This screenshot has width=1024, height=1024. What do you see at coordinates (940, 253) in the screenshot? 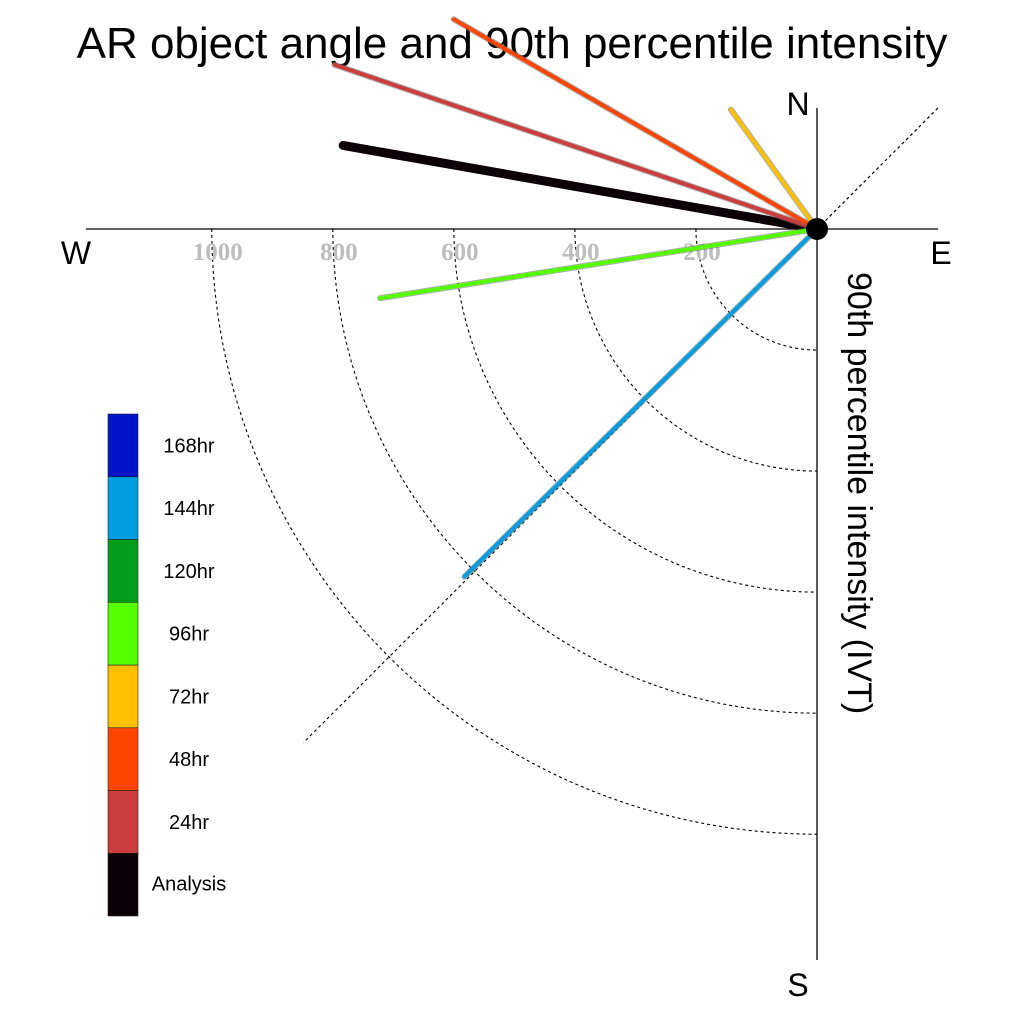
I see `east-label: E` at bounding box center [940, 253].